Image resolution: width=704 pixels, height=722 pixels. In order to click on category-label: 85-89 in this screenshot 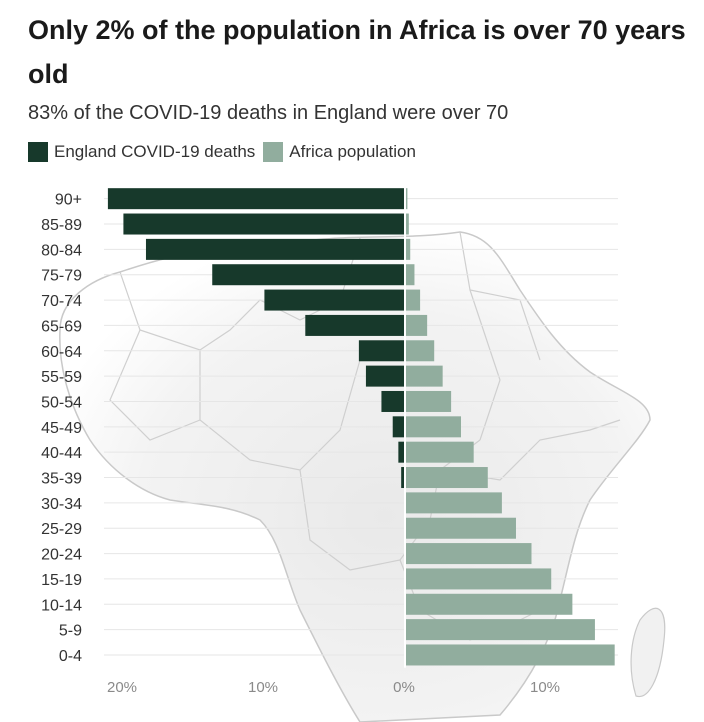, I will do `click(61, 225)`.